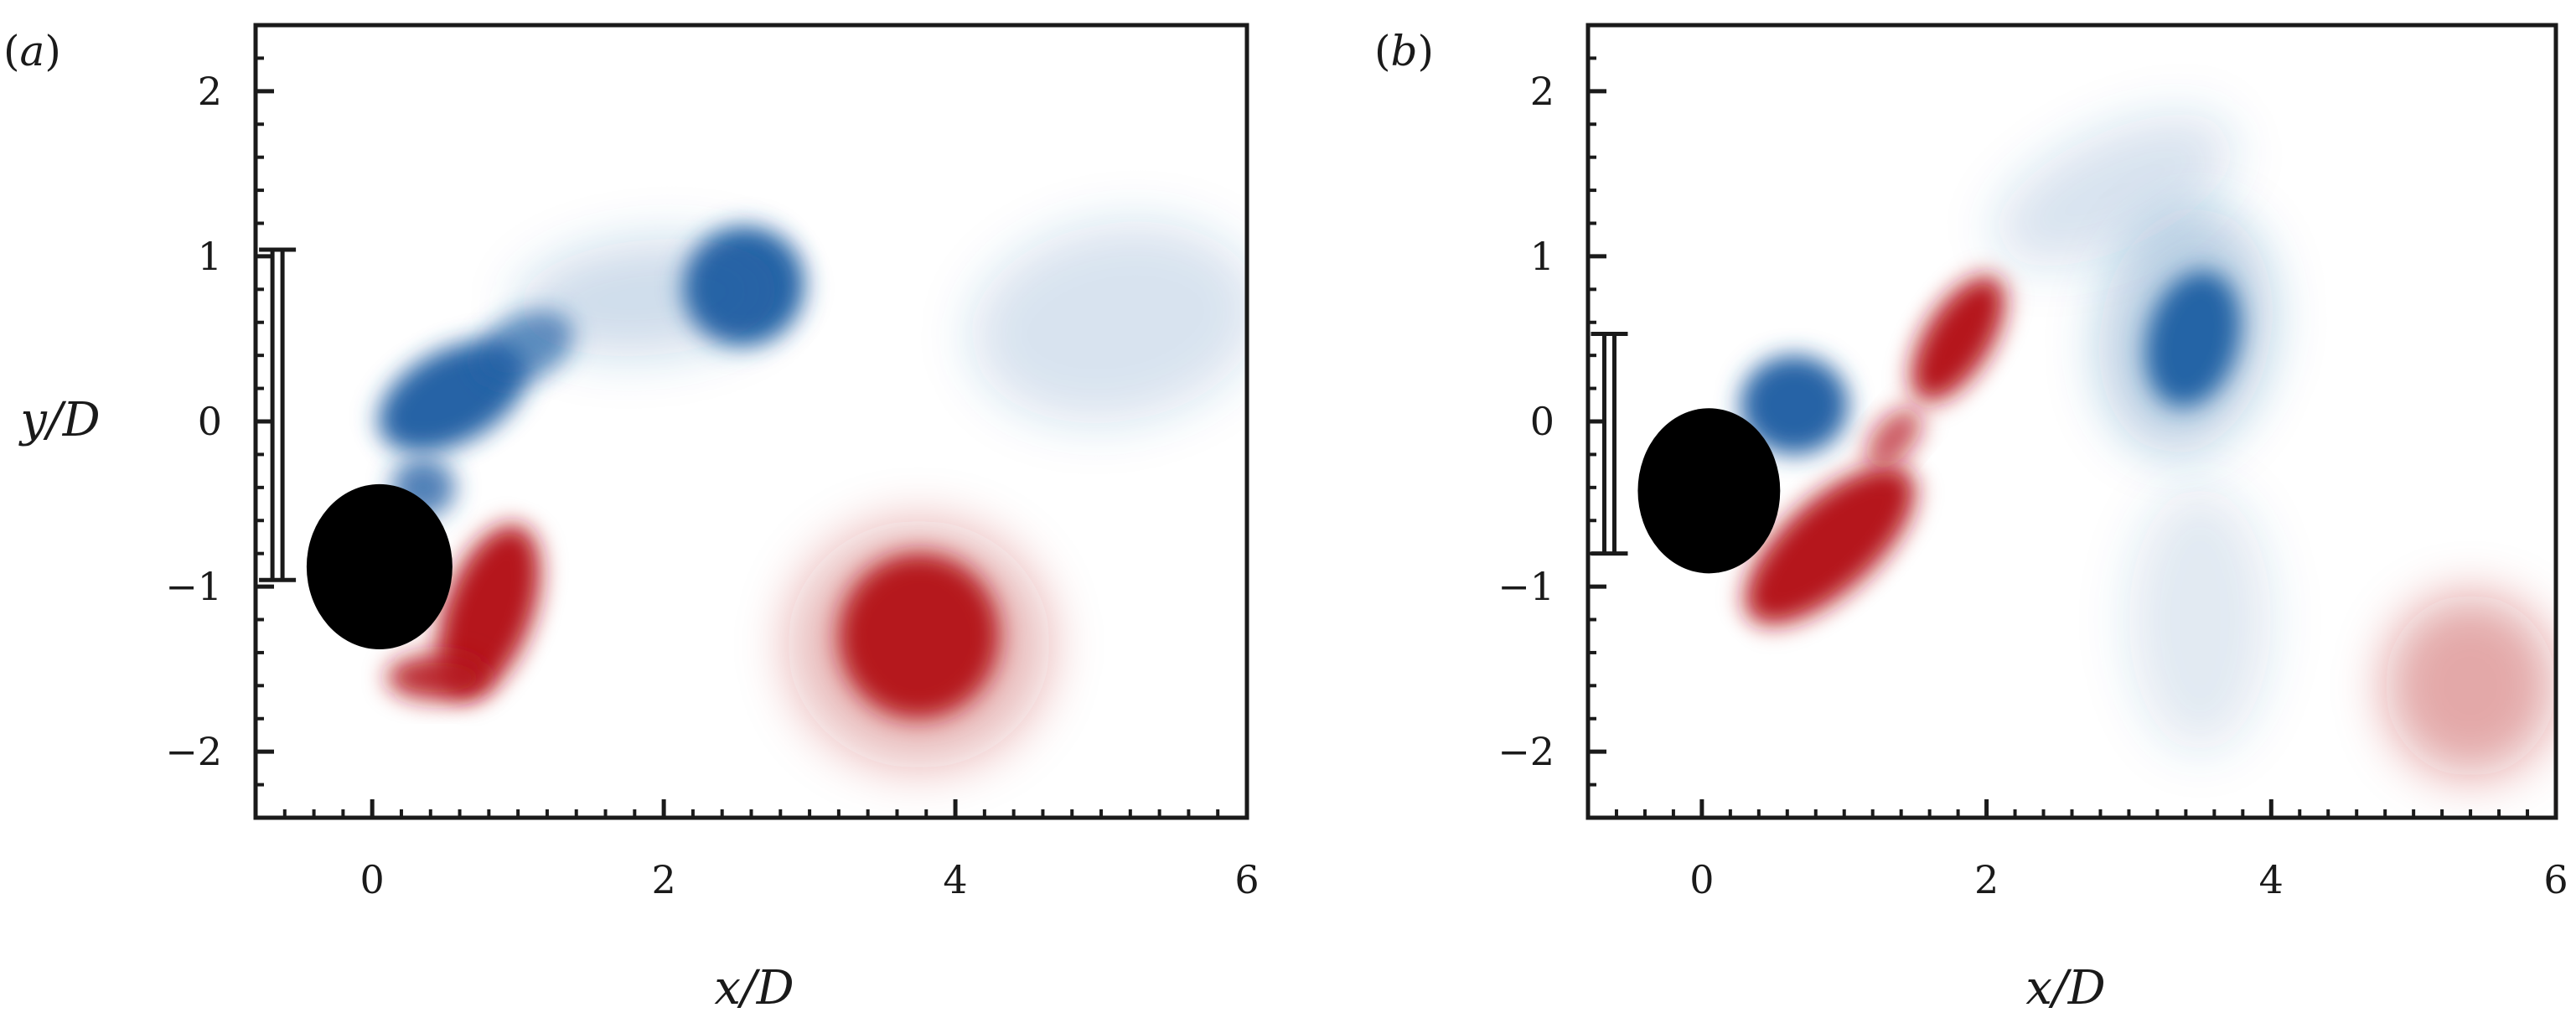 The height and width of the screenshot is (1023, 2576). Describe the element at coordinates (1404, 51) in the screenshot. I see `panel-label-b: (b)` at that location.